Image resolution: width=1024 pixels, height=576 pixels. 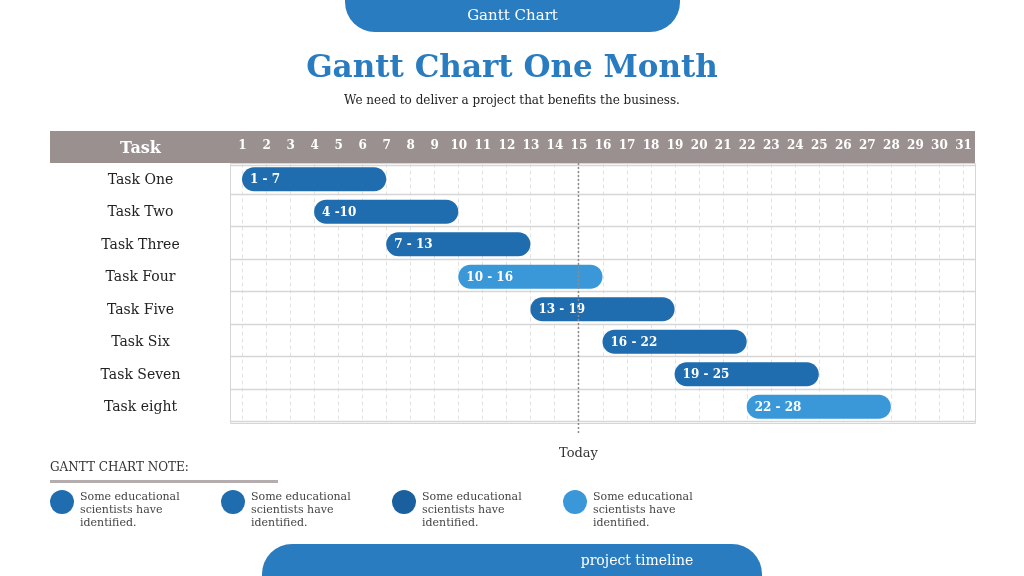 I want to click on x-tick-label: 1, so click(x=242, y=144).